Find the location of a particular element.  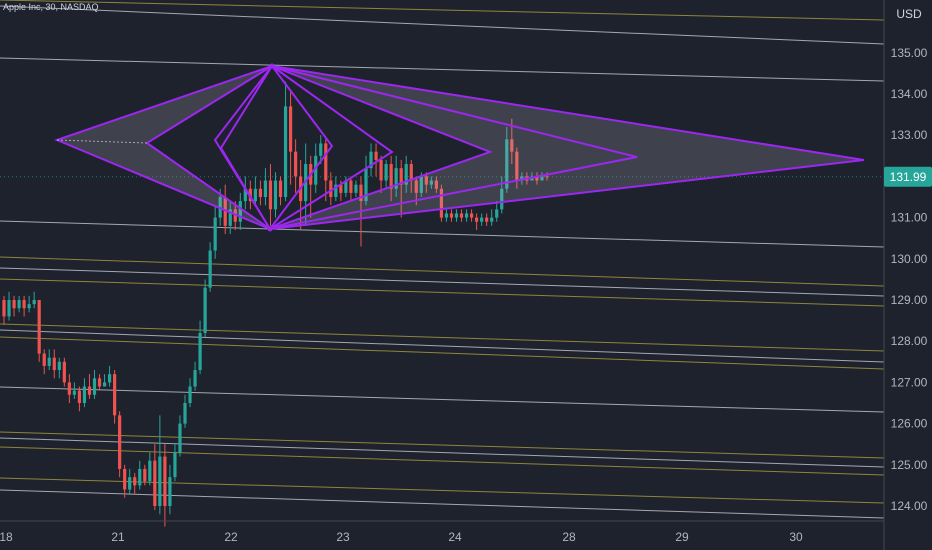

price-tick-label: 135.00 is located at coordinates (909, 53).